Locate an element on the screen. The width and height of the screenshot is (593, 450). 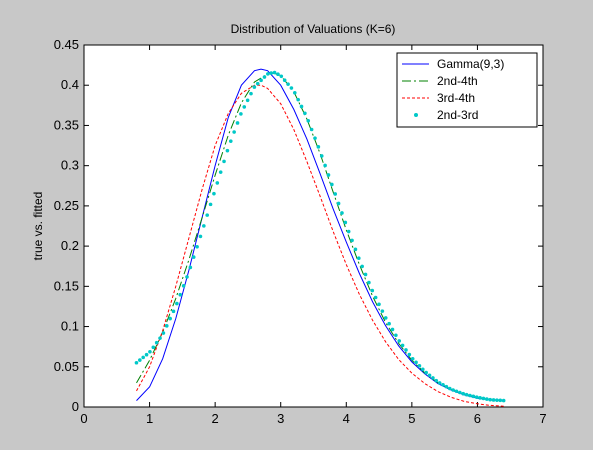
x-tick-label: 4 is located at coordinates (346, 418).